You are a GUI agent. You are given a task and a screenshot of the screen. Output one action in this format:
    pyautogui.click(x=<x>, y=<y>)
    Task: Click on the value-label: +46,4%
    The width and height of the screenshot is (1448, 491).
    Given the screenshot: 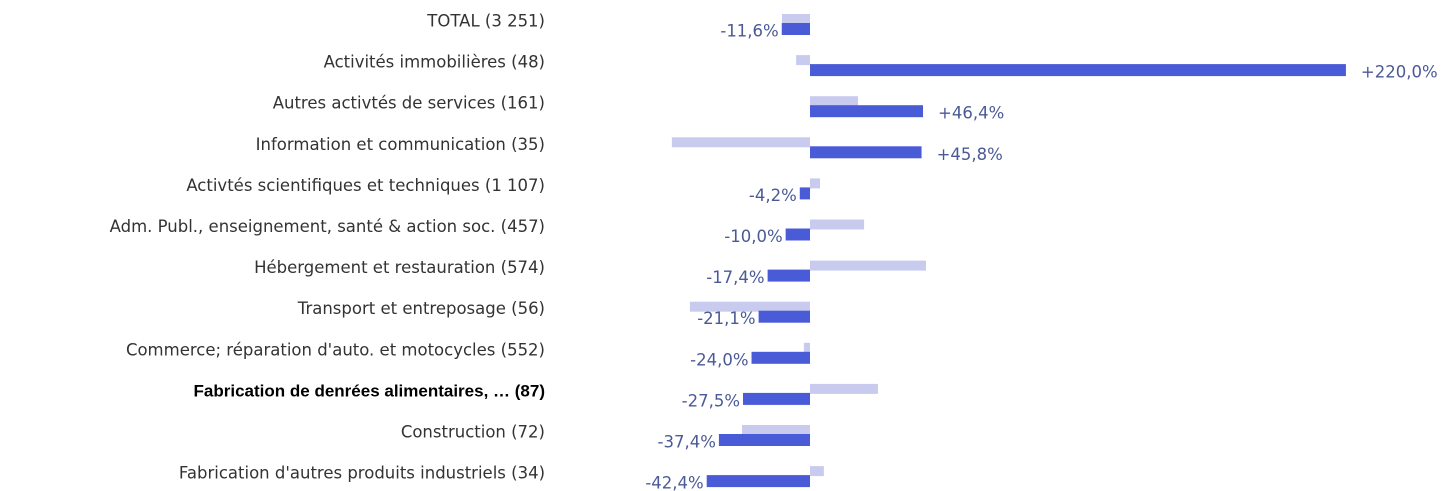 What is the action you would take?
    pyautogui.click(x=971, y=113)
    